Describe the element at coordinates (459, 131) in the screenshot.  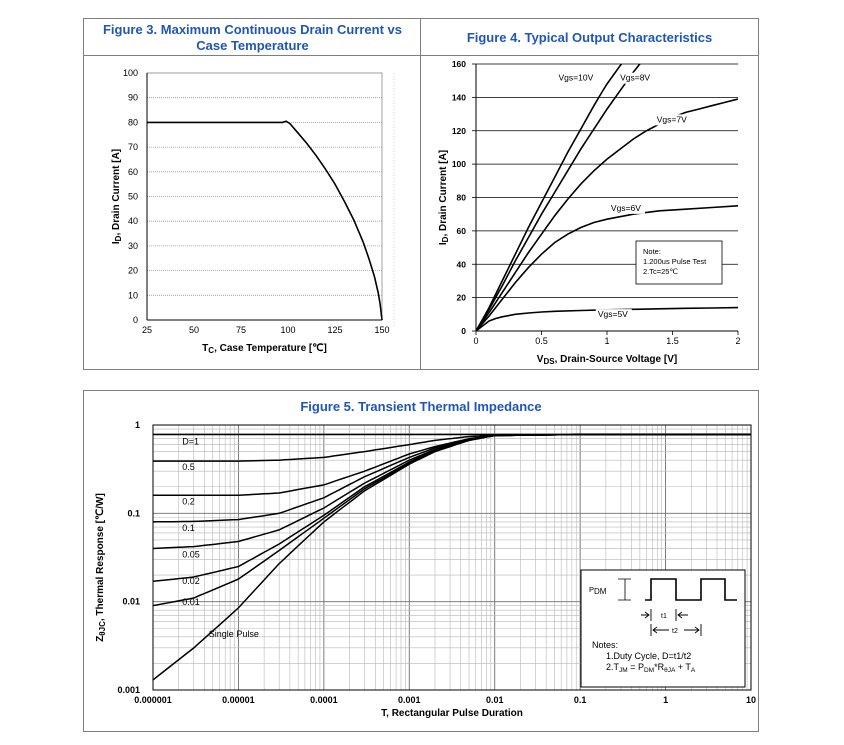
I see `fig4-ytick-6: 120` at that location.